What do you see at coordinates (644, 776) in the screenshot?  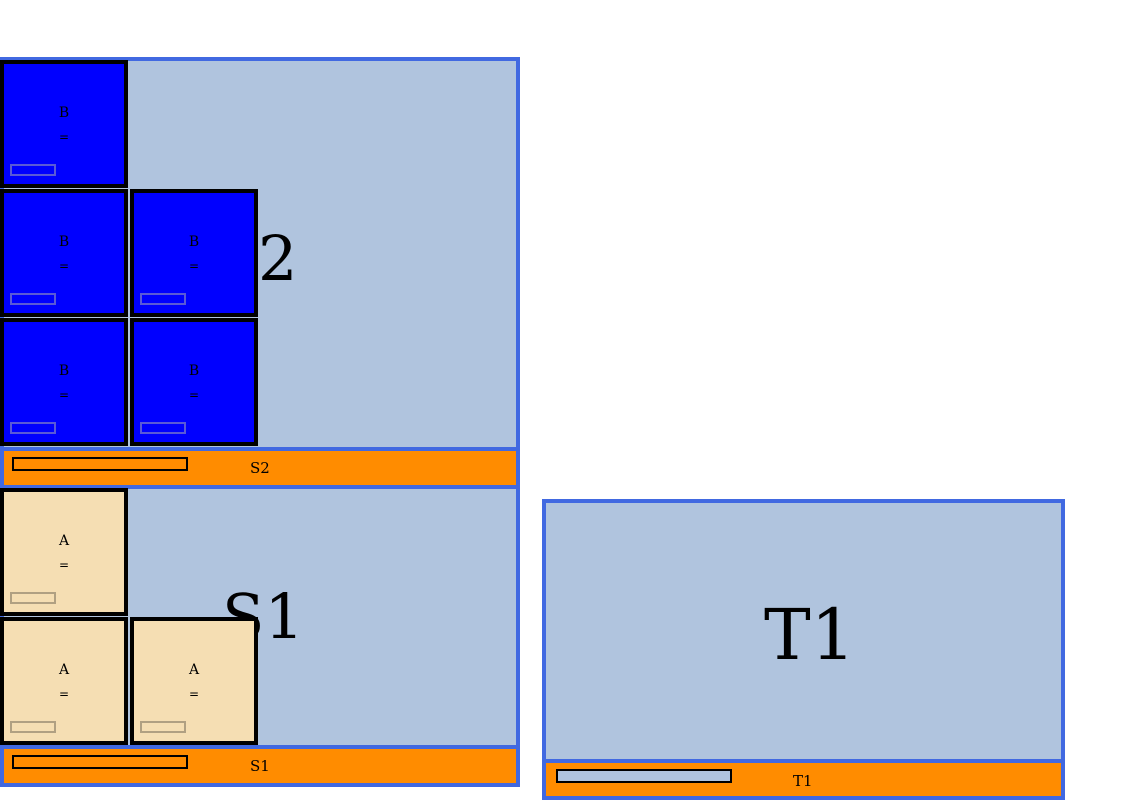 I see `stack-t1-footer-bar` at bounding box center [644, 776].